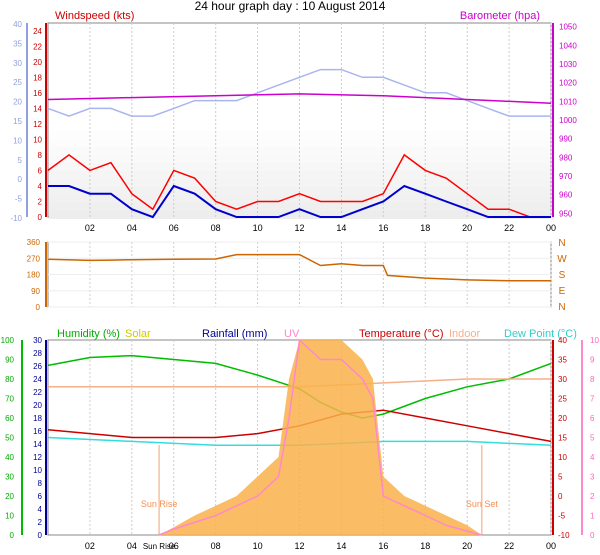 The image size is (600, 555). I want to click on series-barometer-hpa-, so click(299, 98).